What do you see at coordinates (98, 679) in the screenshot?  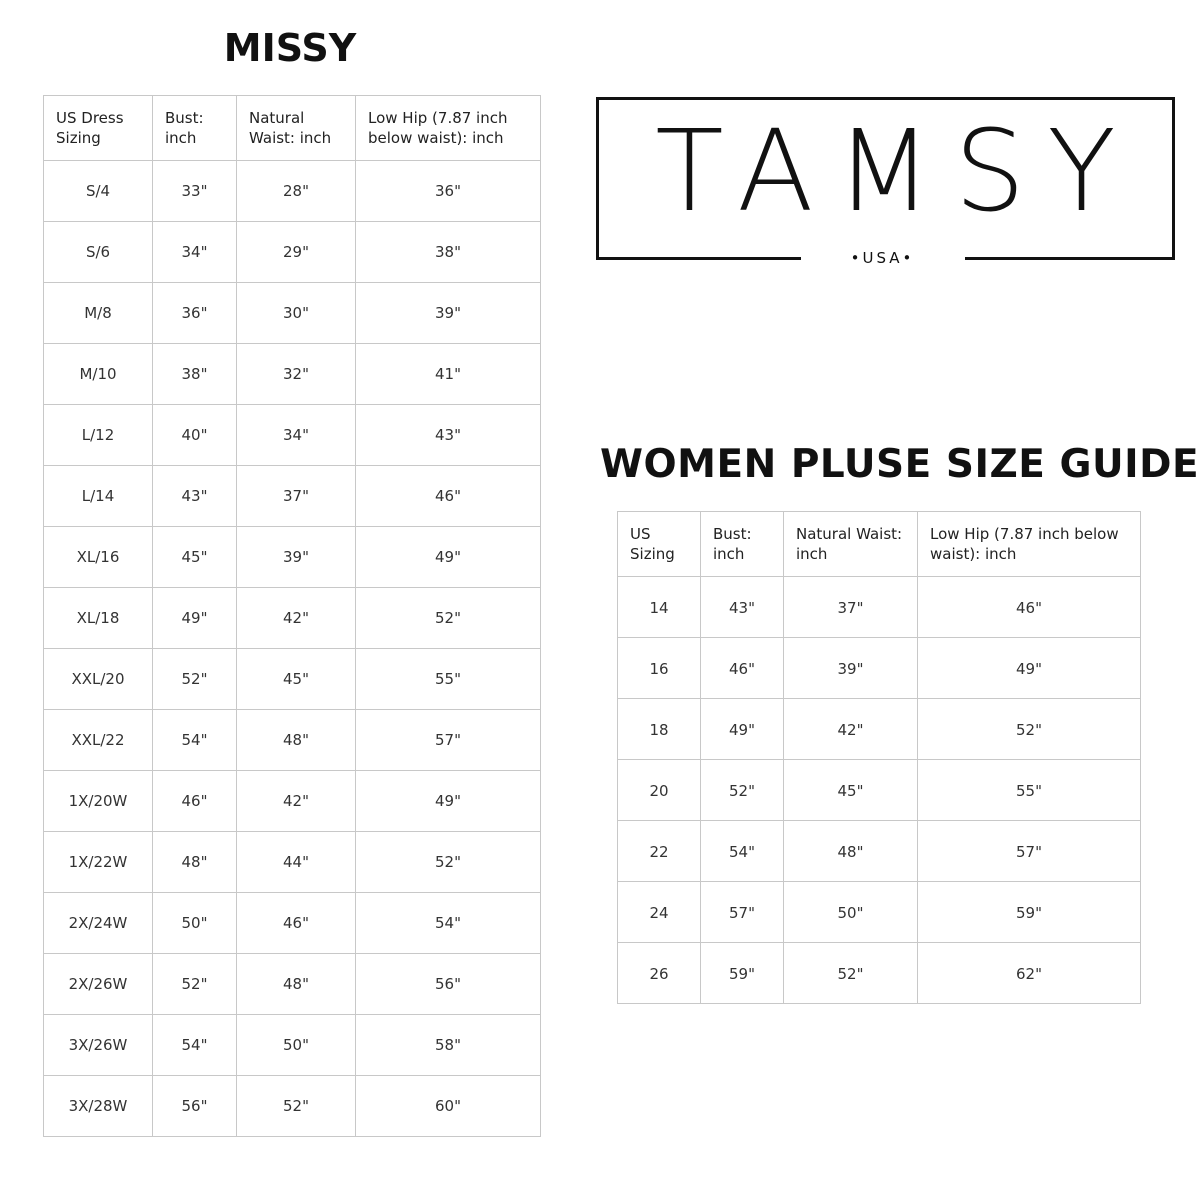 I see `table-cell: XXL/20` at bounding box center [98, 679].